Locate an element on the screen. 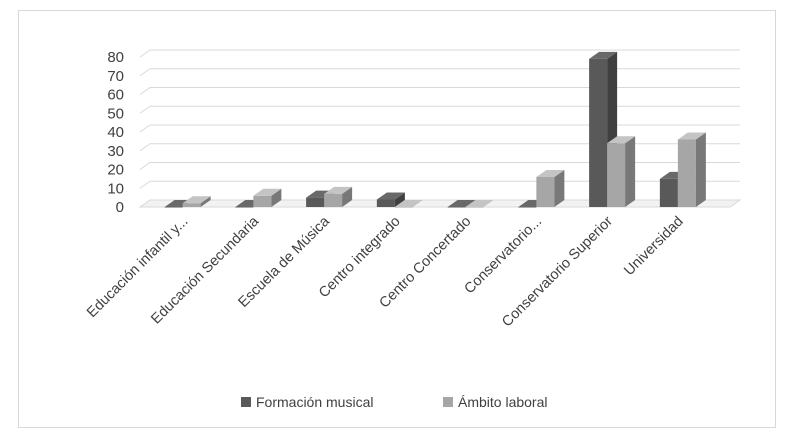  floor is located at coordinates (440, 203).